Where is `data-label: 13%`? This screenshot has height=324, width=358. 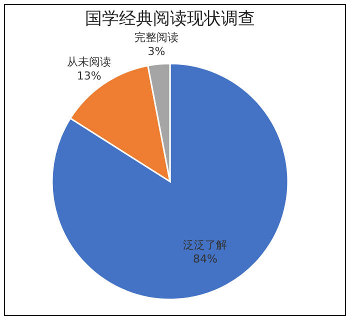 data-label: 13% is located at coordinates (89, 75).